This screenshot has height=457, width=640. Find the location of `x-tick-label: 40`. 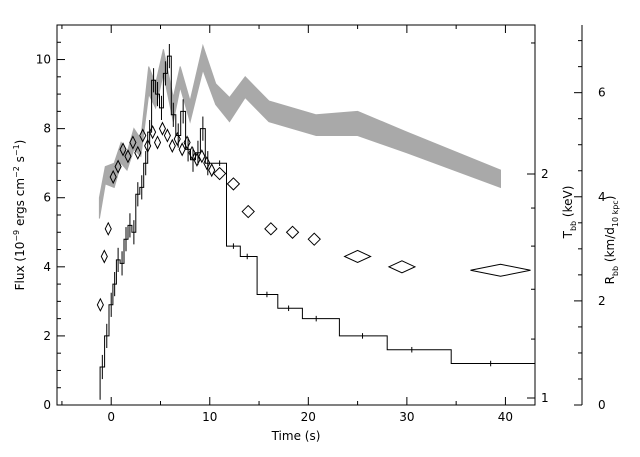

x-tick-label: 40 is located at coordinates (505, 417).